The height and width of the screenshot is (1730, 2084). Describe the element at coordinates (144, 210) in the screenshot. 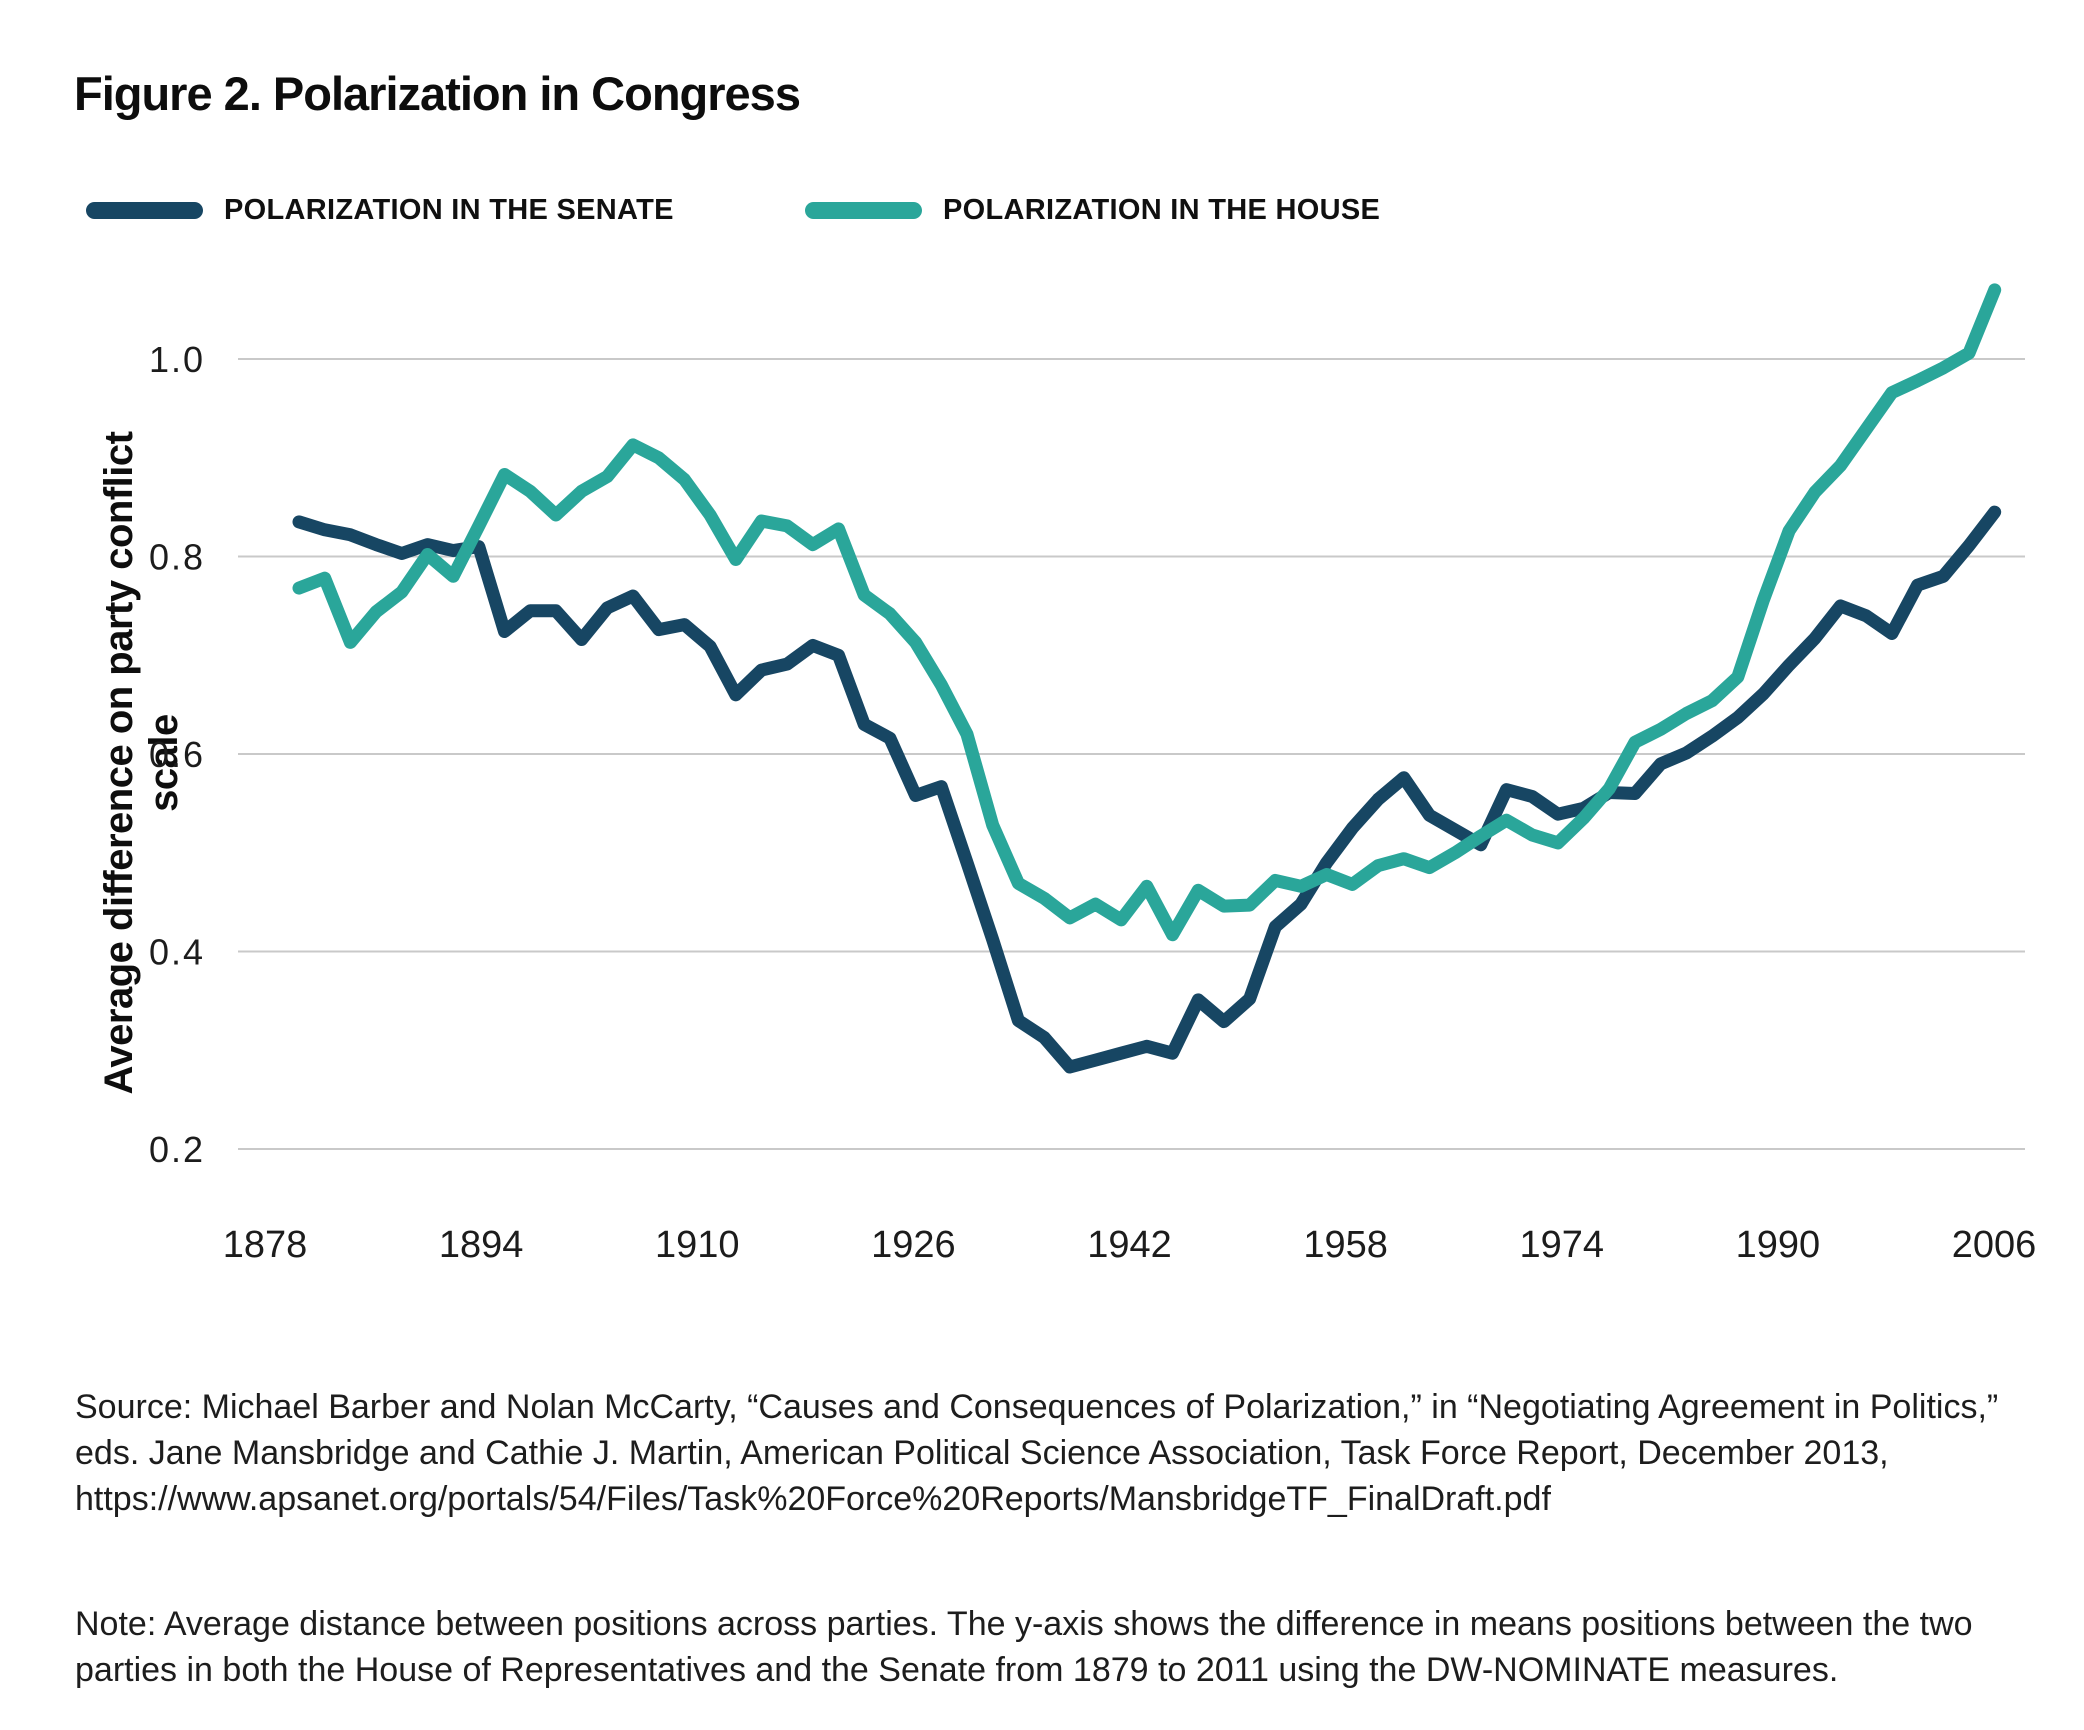

I see `senate-line-swatch` at that location.